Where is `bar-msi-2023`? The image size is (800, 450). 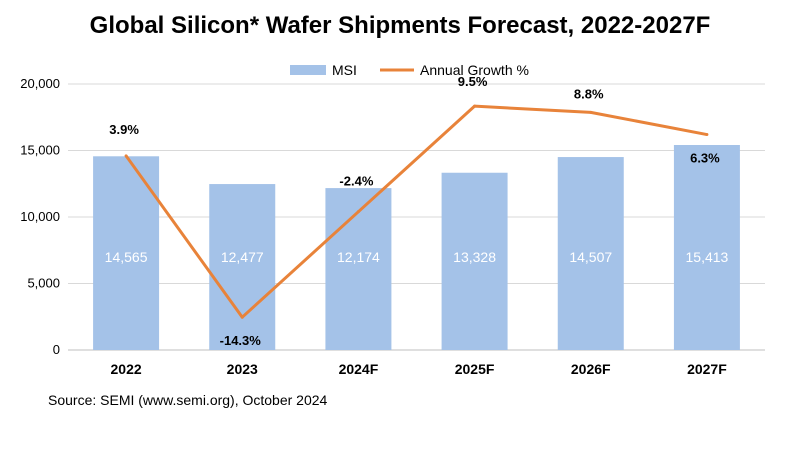
bar-msi-2023 is located at coordinates (242, 267).